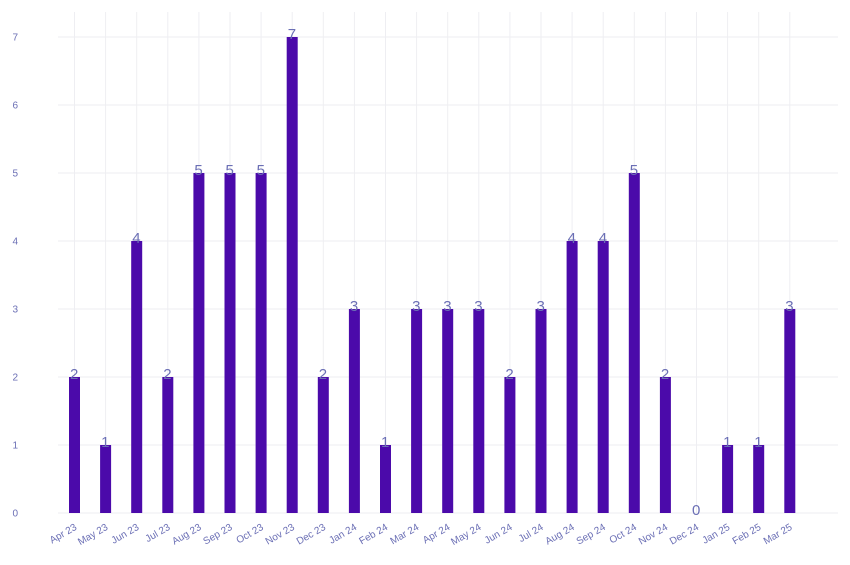 The height and width of the screenshot is (565, 850). What do you see at coordinates (436, 534) in the screenshot?
I see `x-tick-label: Apr 24` at bounding box center [436, 534].